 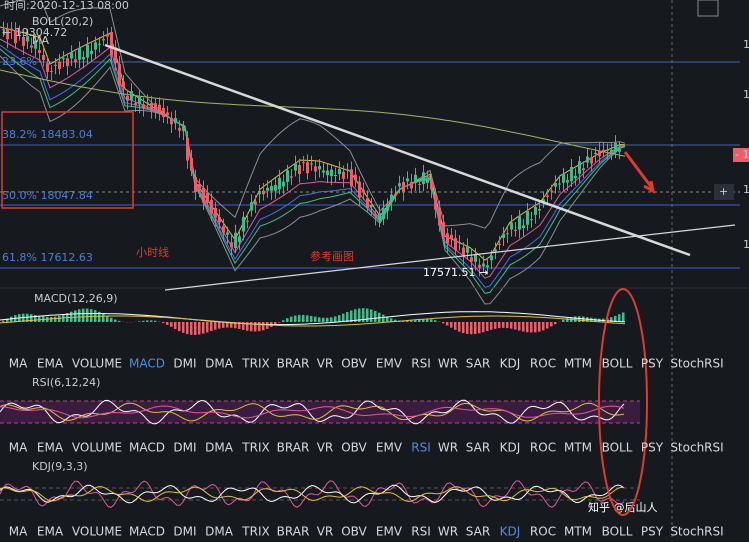 What do you see at coordinates (62, 21) in the screenshot?
I see `boll-label: BOLL(20,2)` at bounding box center [62, 21].